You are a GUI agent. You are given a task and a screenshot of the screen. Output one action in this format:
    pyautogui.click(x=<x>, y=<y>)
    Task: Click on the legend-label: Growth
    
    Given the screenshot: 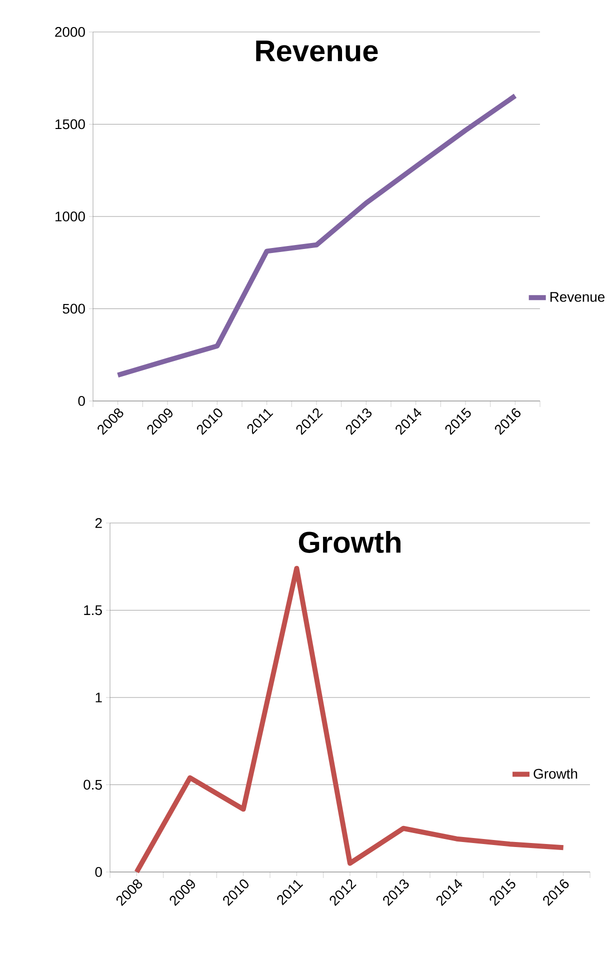 What is the action you would take?
    pyautogui.click(x=556, y=773)
    